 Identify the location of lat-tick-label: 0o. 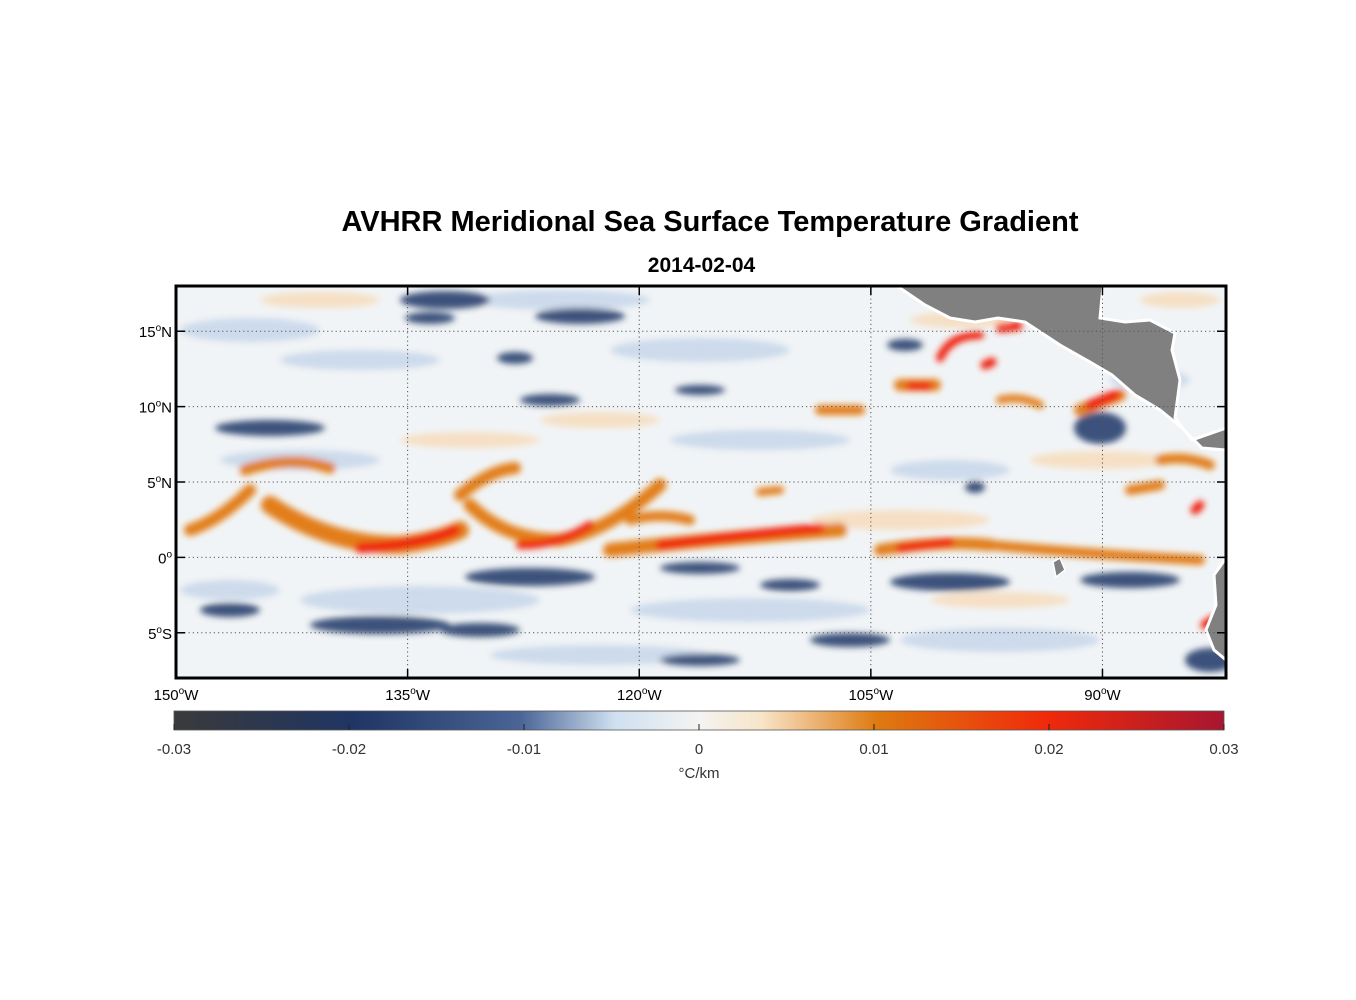
(165, 558).